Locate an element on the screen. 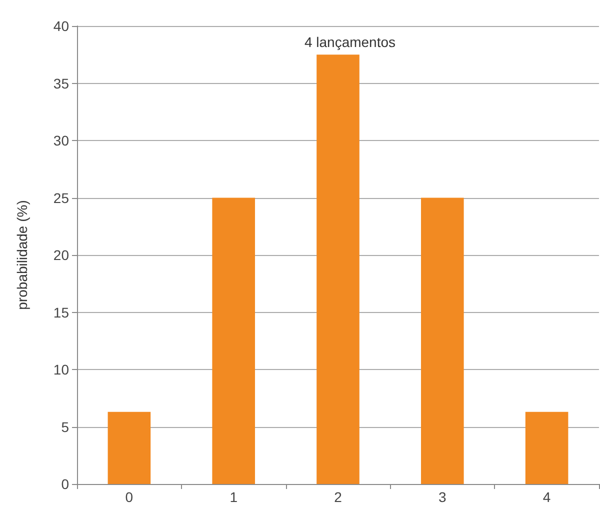 The width and height of the screenshot is (600, 506). x-tick-label: 1 is located at coordinates (234, 497).